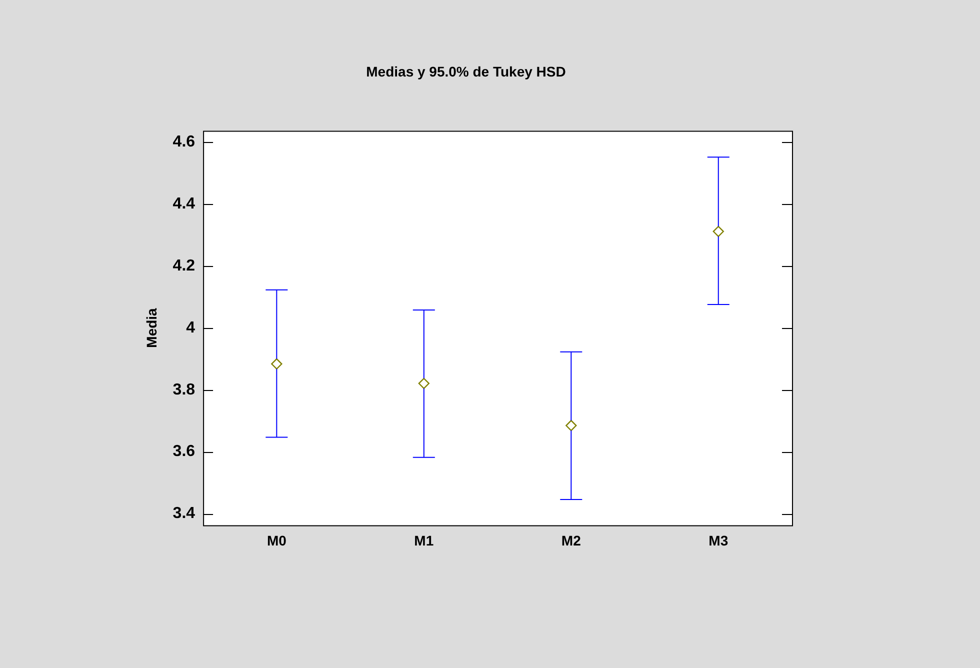  I want to click on y-axis-title: Media, so click(151, 328).